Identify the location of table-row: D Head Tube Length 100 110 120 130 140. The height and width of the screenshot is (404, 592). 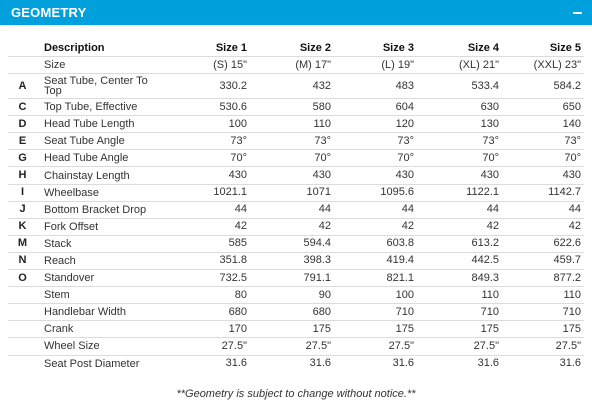
(296, 124).